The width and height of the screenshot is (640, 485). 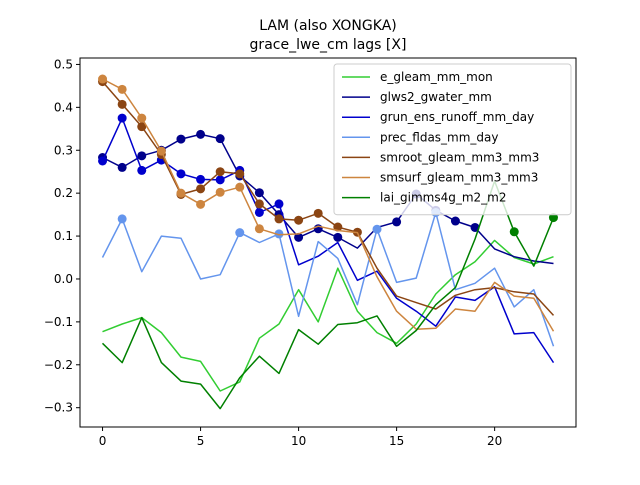 What do you see at coordinates (63, 150) in the screenshot?
I see `y-tick-label: 0.3` at bounding box center [63, 150].